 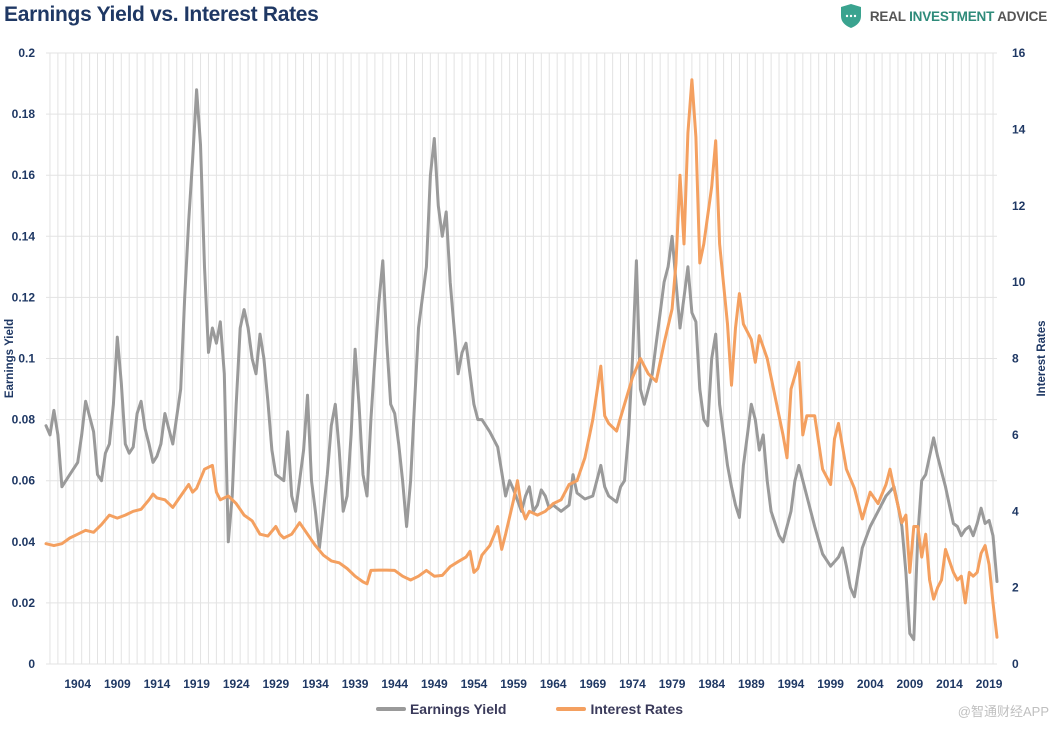 I want to click on x-tick-label: 1974, so click(x=632, y=684).